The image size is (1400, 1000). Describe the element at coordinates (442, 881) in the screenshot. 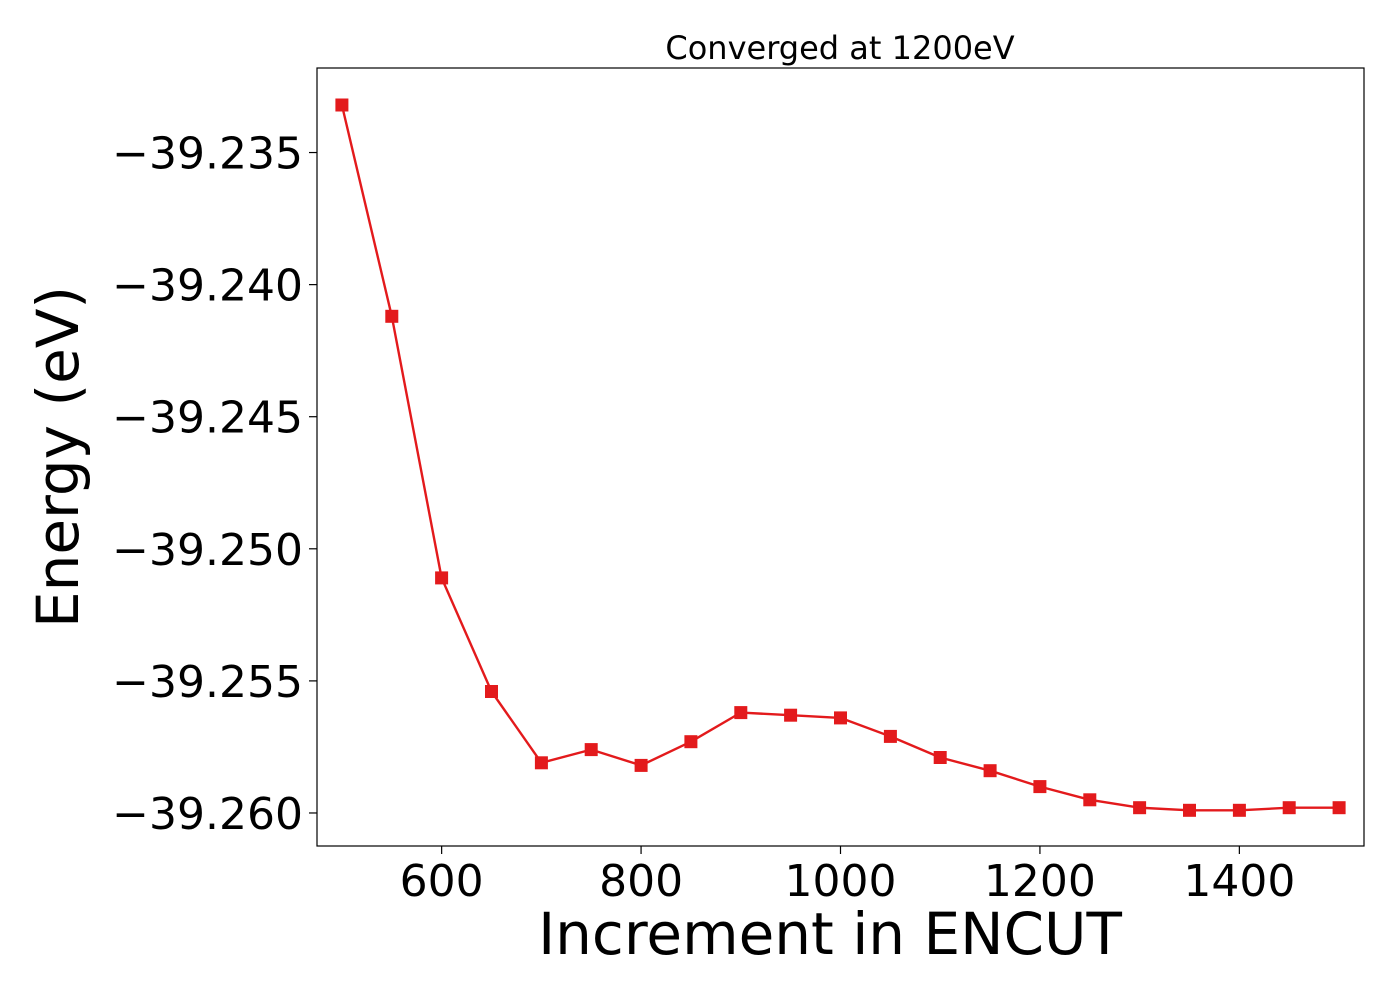

I see `x-tick-label: 600` at that location.